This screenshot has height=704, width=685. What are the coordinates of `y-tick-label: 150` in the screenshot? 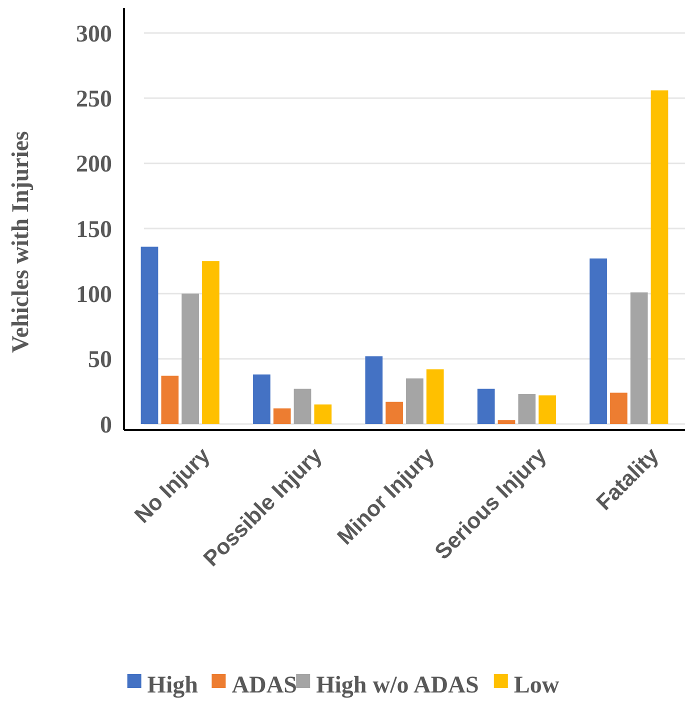 It's located at (94, 229).